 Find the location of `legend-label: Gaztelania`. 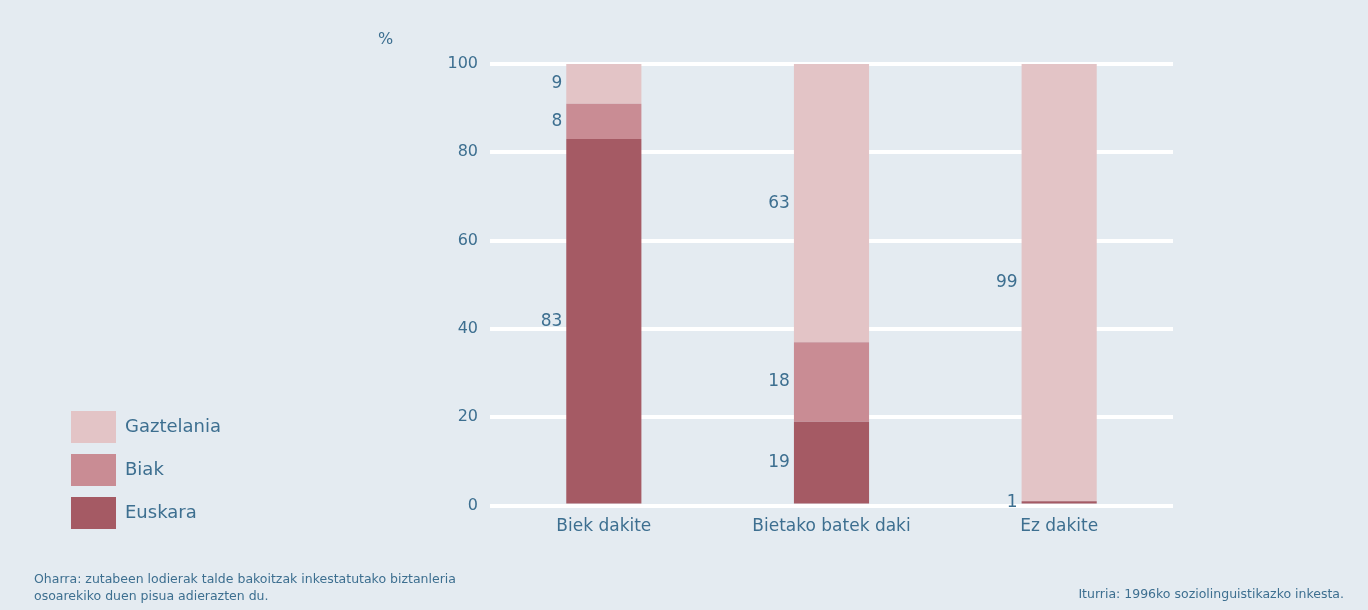

legend-label: Gaztelania is located at coordinates (173, 425).